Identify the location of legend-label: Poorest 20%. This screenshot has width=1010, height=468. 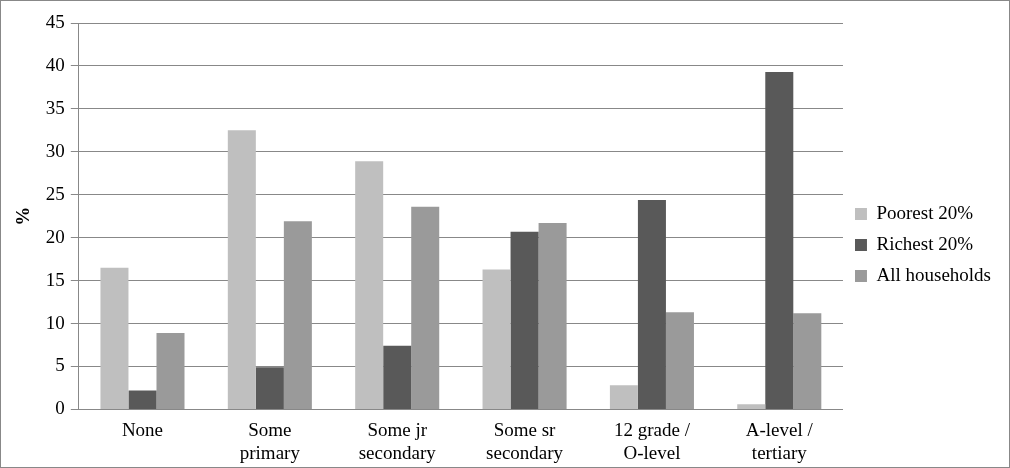
(925, 212).